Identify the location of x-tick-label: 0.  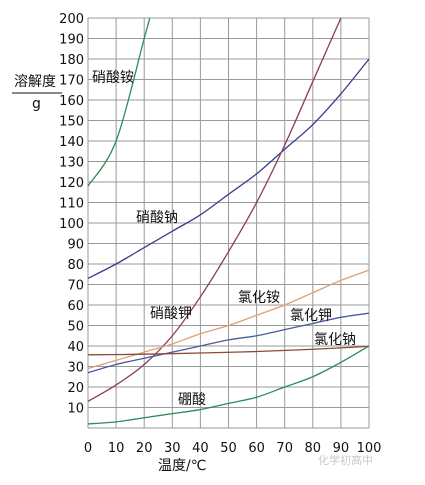
(88, 448).